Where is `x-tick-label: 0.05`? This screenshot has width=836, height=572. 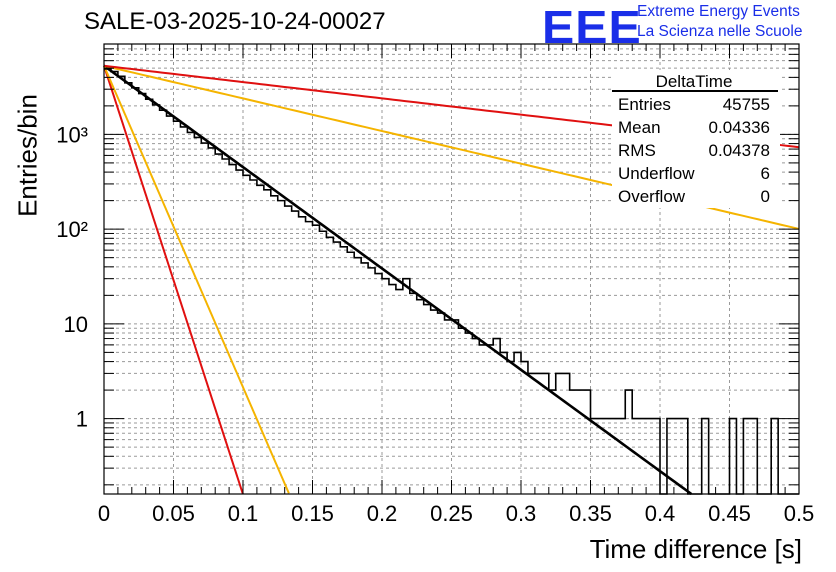
x-tick-label: 0.05 is located at coordinates (173, 513).